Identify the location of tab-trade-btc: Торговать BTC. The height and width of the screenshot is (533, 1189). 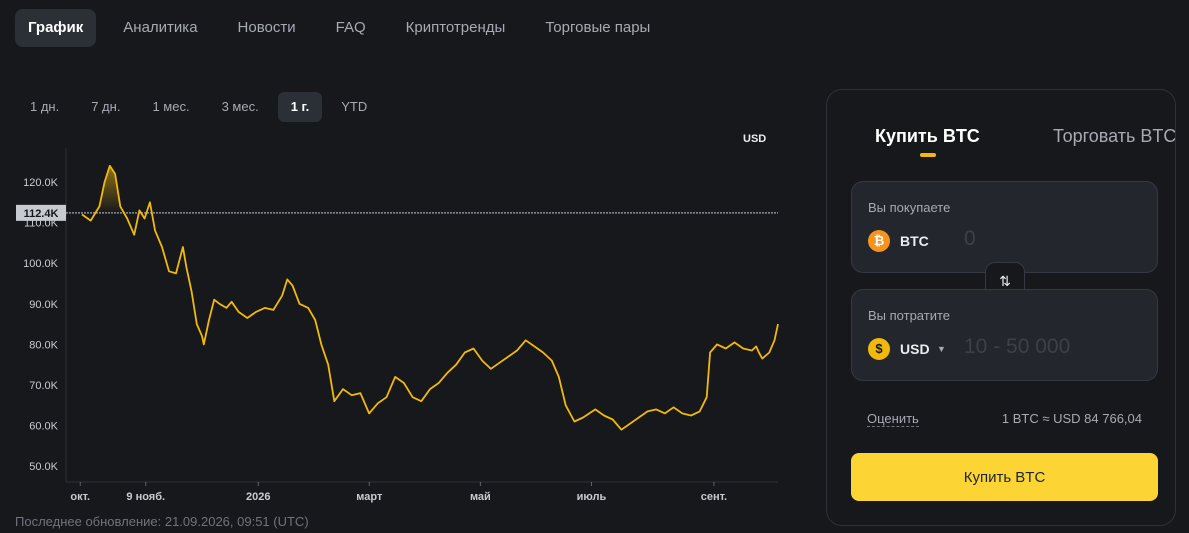
(1114, 136).